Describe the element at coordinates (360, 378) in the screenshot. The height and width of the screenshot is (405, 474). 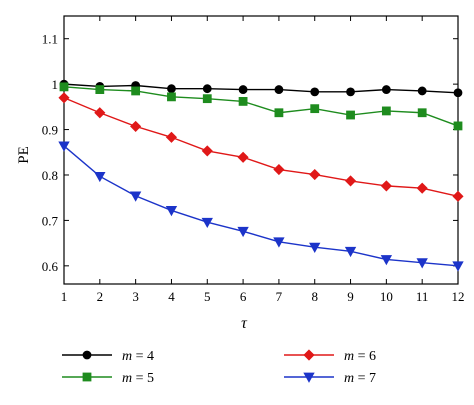
I see `legend-label: m = 7` at that location.